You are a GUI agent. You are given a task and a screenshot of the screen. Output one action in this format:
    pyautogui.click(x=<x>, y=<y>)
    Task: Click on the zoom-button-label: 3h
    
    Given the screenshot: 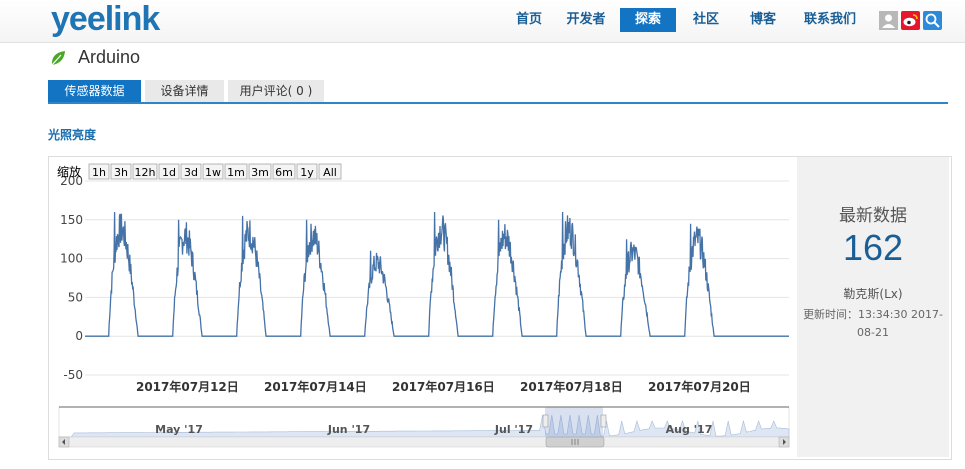 What is the action you would take?
    pyautogui.click(x=121, y=172)
    